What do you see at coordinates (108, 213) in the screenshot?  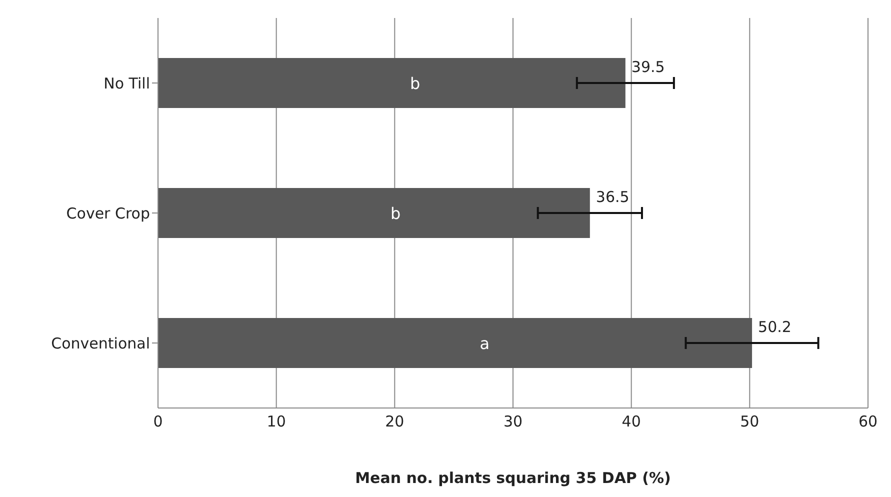 I see `y-tick-label: Cover Crop` at bounding box center [108, 213].